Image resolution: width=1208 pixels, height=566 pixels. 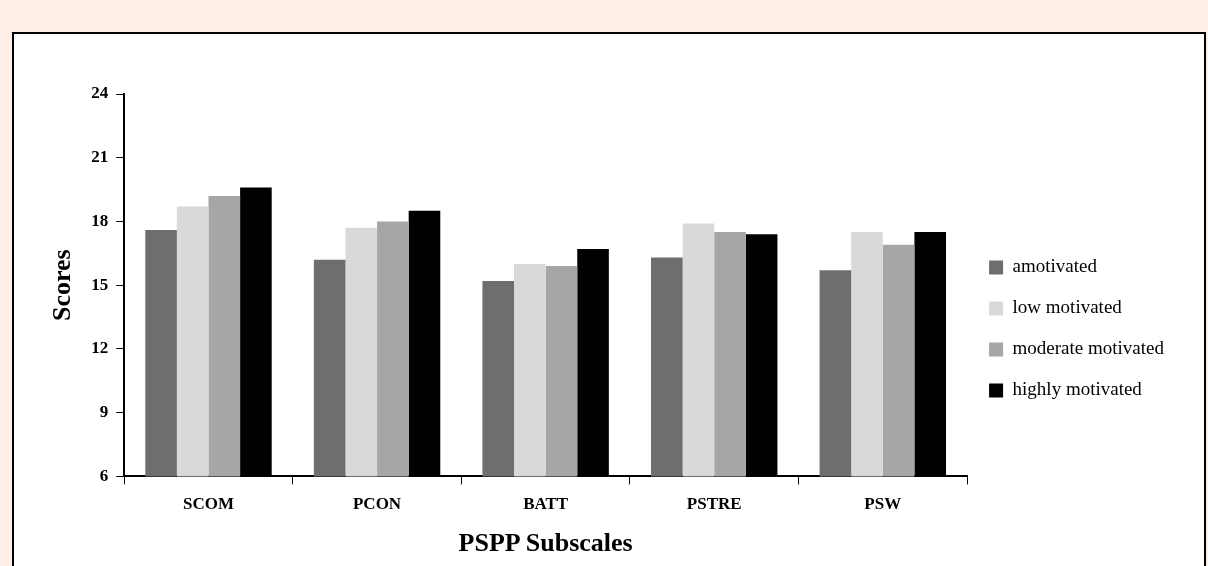 What do you see at coordinates (100, 284) in the screenshot?
I see `y-tick-label: 15` at bounding box center [100, 284].